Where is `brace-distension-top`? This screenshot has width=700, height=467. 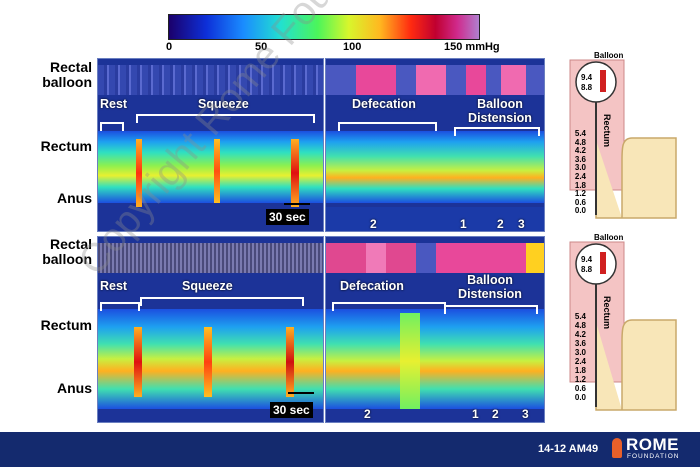 brace-distension-top is located at coordinates (497, 131).